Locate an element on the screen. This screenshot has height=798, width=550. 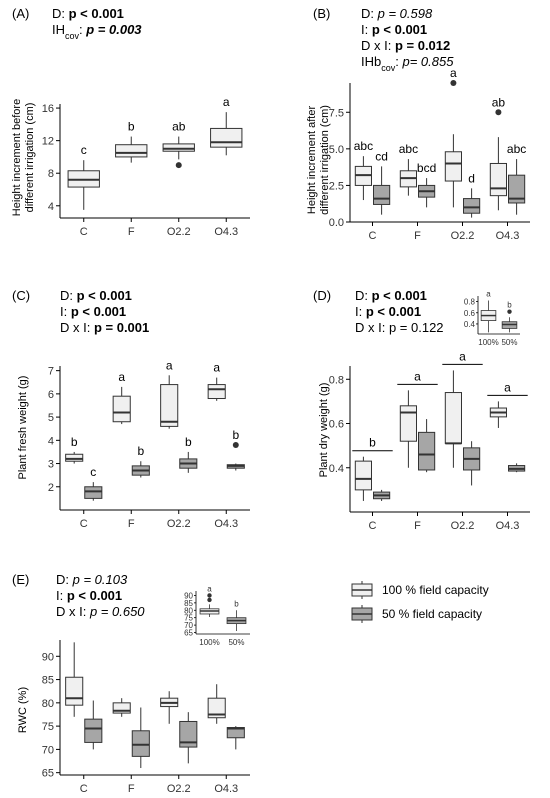
y-tick-label: 7.5 is located at coordinates (336, 113).